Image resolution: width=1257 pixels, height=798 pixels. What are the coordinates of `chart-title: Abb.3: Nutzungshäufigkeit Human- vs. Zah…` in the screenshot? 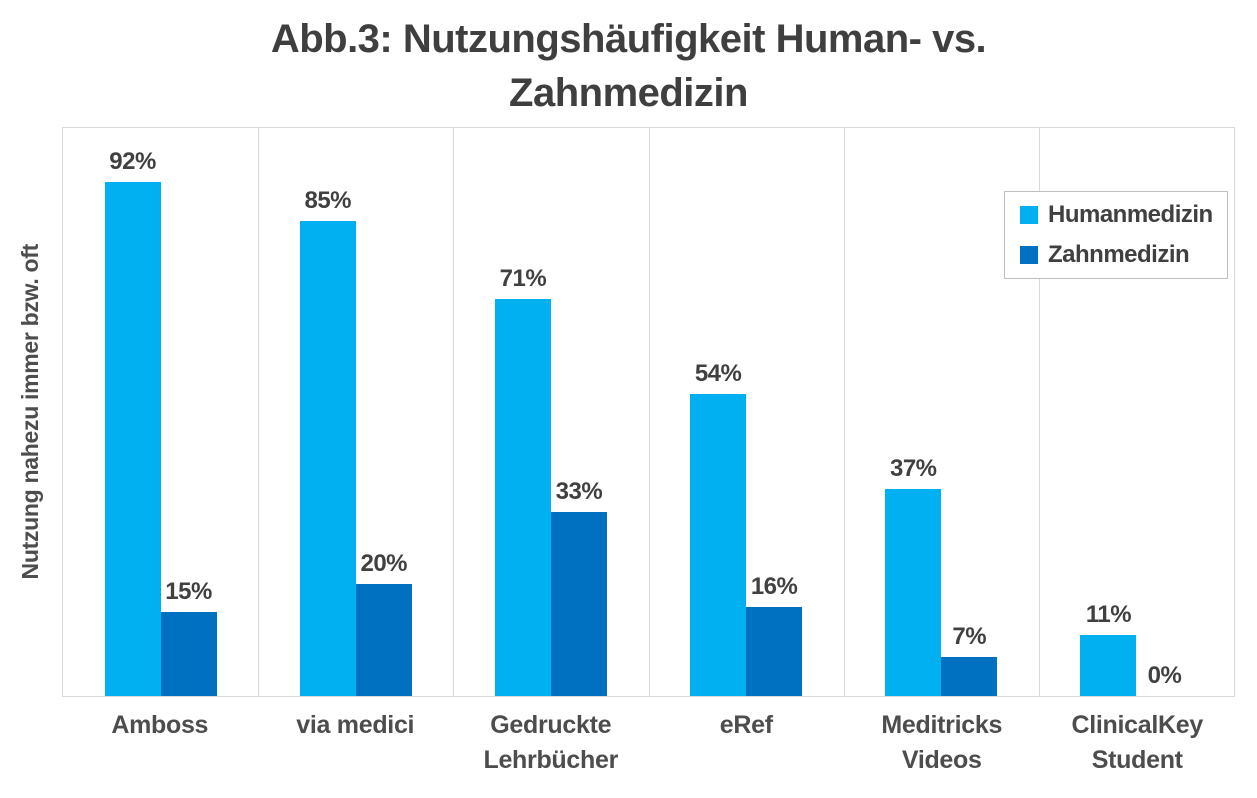 It's located at (628, 66).